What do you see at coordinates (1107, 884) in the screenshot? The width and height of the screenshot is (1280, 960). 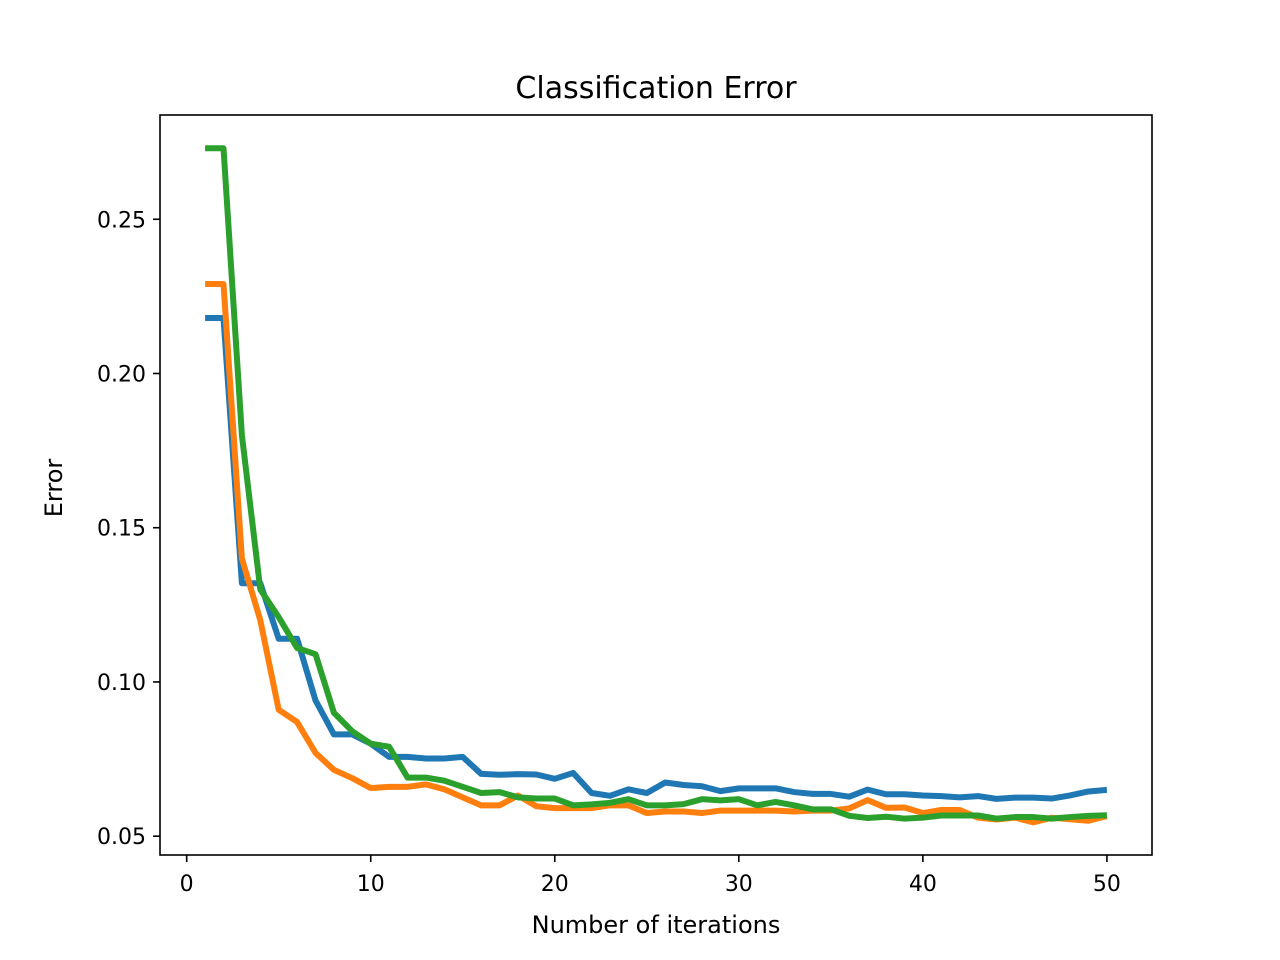 I see `x-tick-label: 50` at bounding box center [1107, 884].